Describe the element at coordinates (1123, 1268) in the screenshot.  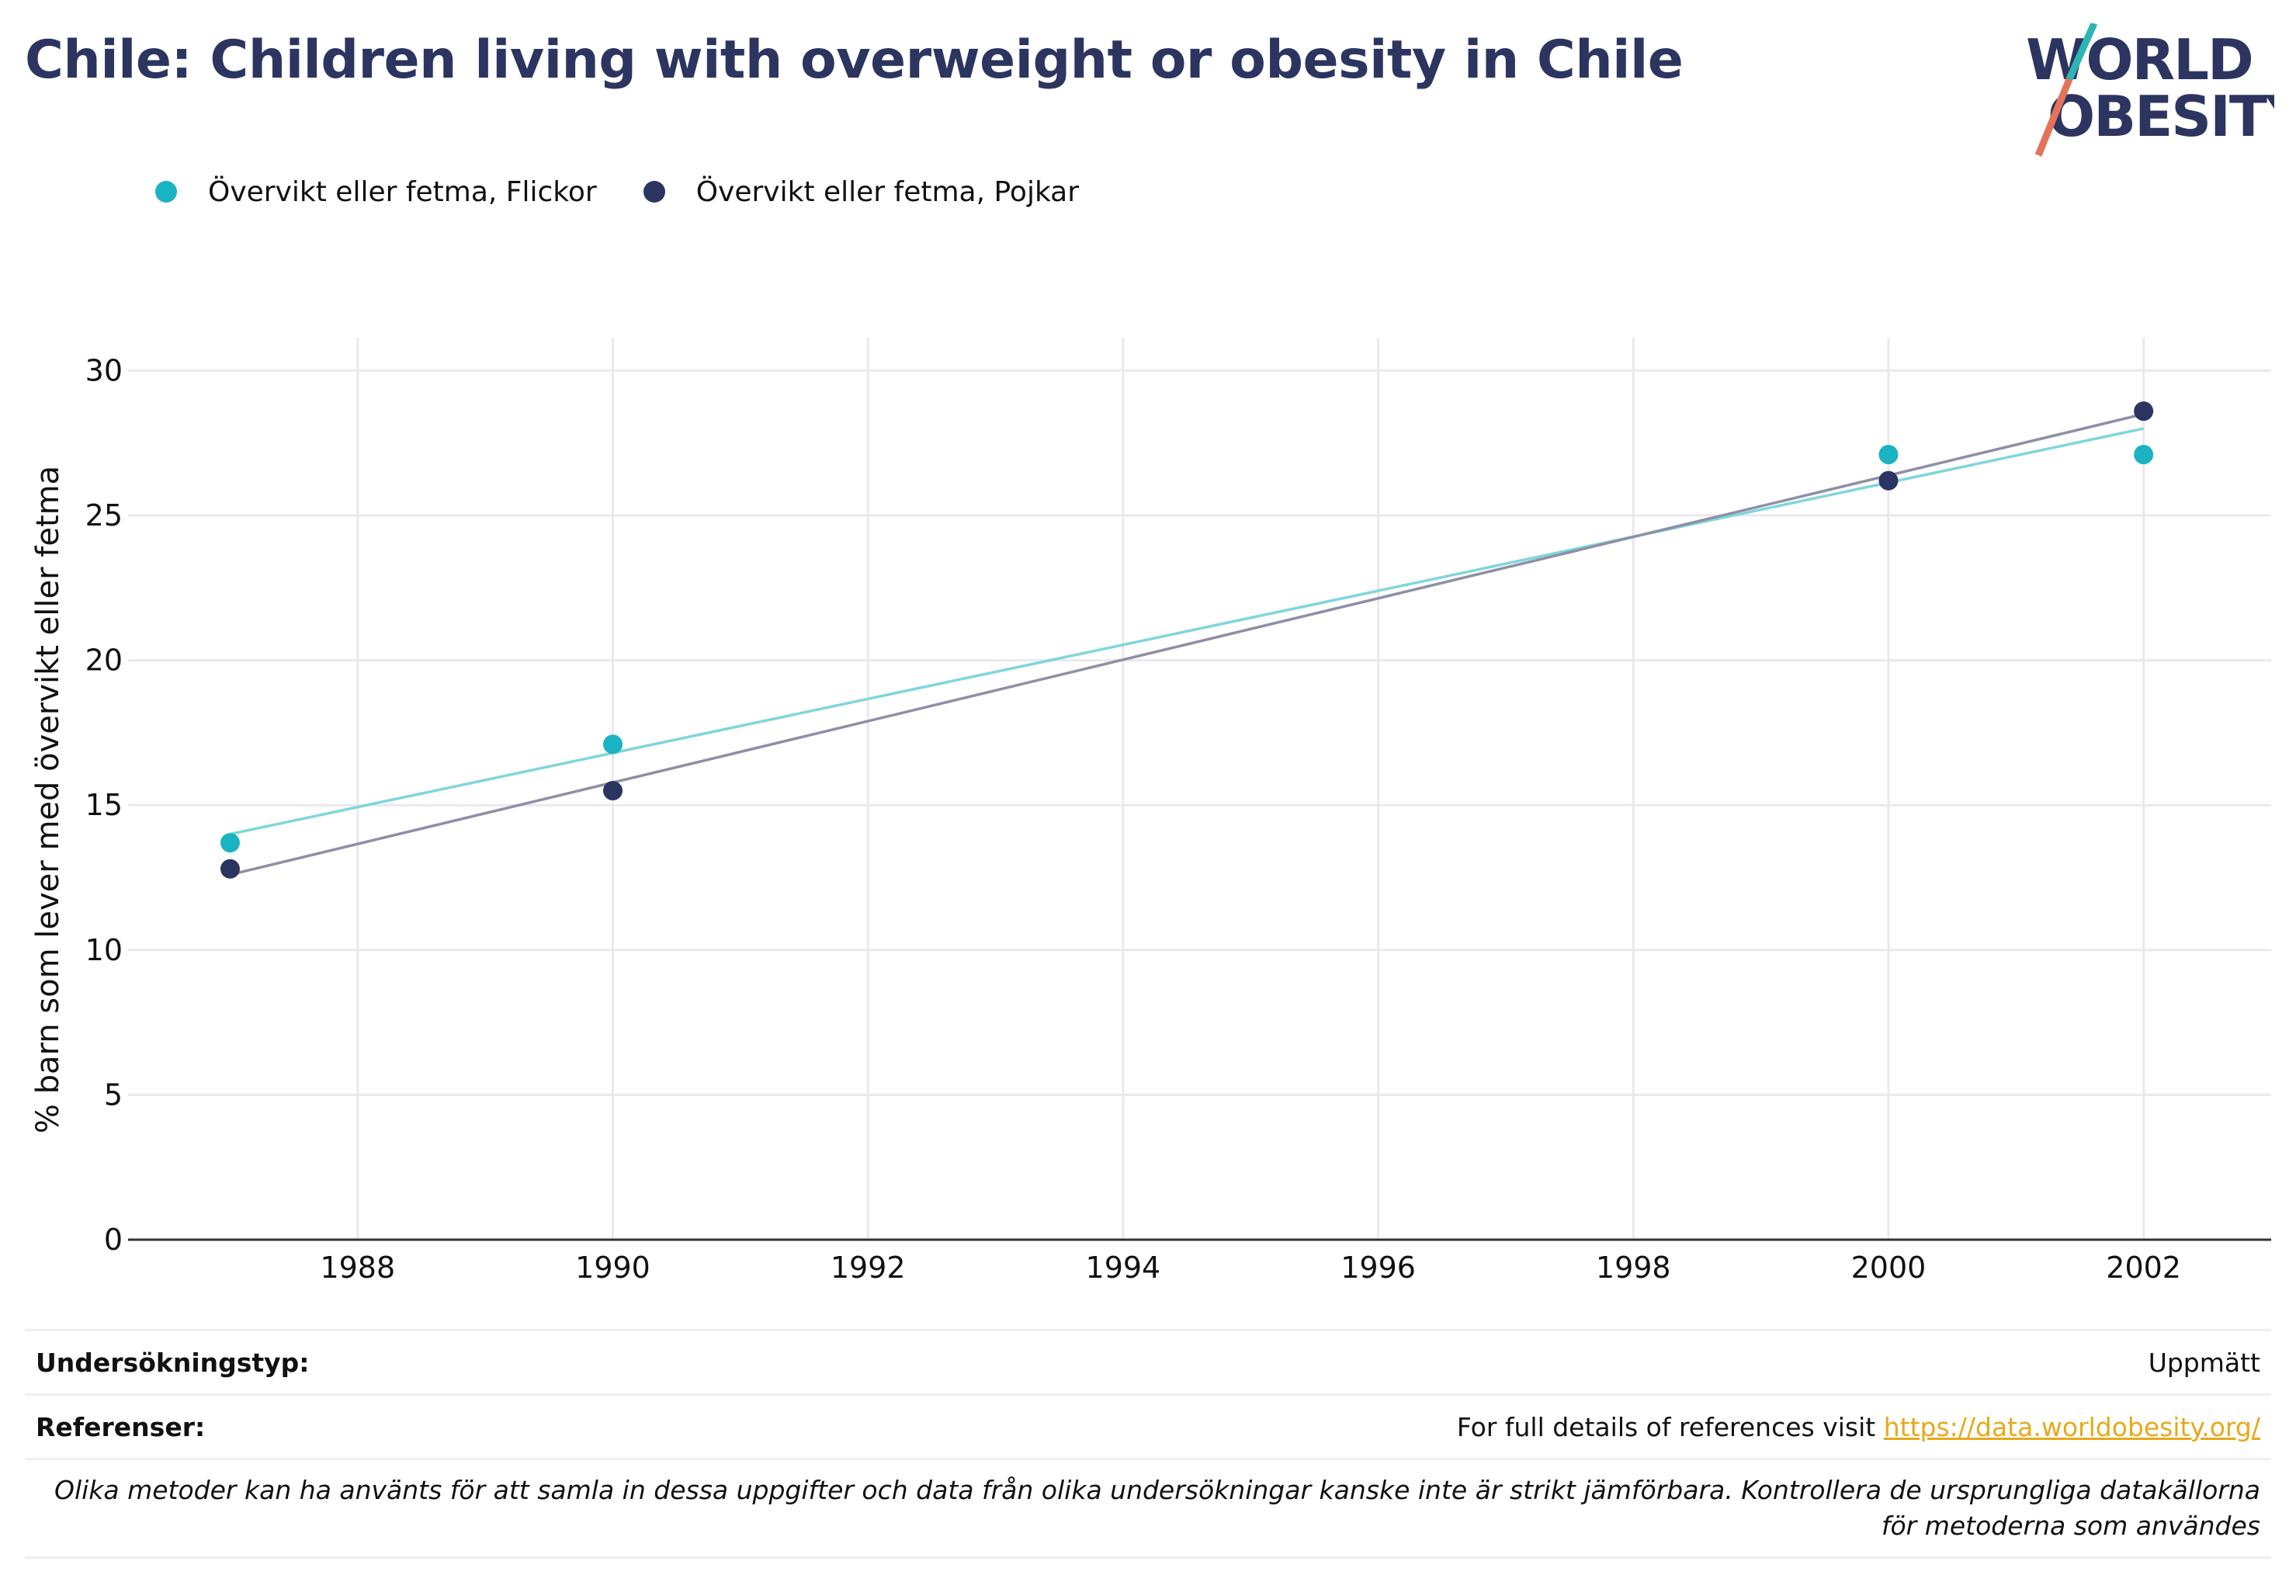
I see `x-tick-label: 1994` at that location.